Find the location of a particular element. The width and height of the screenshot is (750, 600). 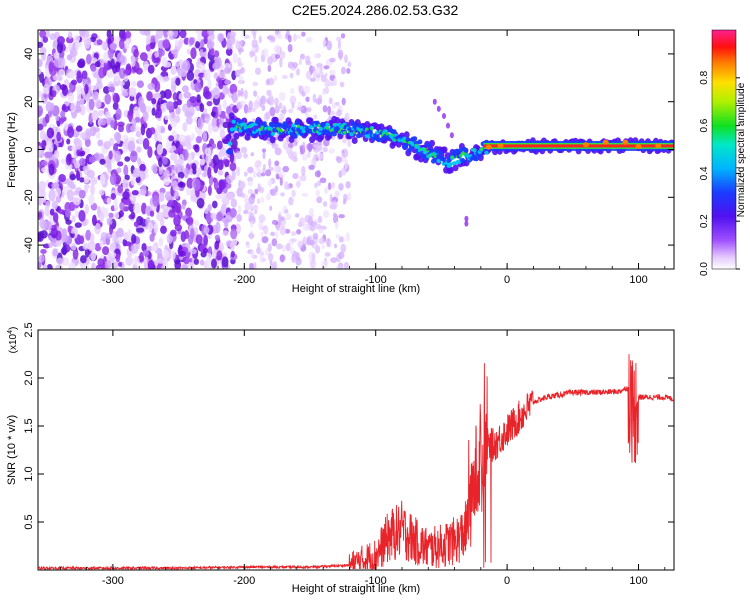

spectrogram-xtick-label: 100 is located at coordinates (638, 280).